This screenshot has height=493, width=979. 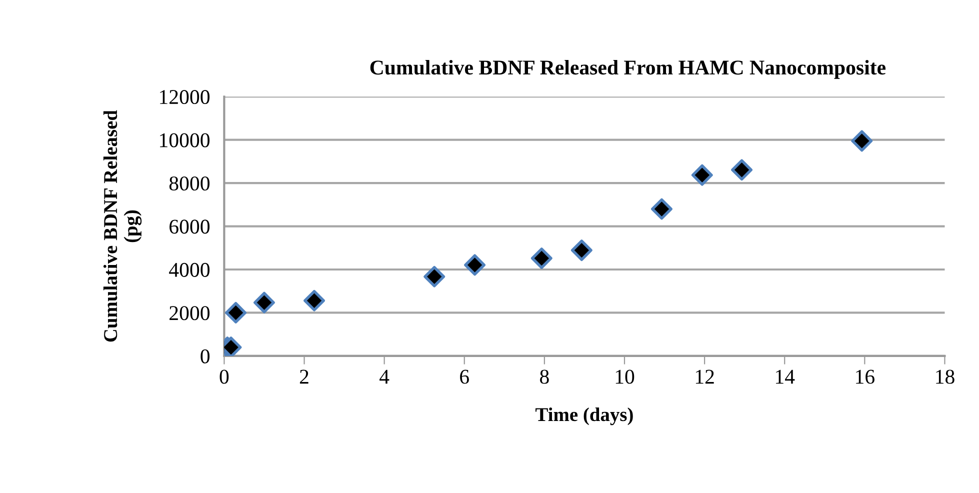 What do you see at coordinates (945, 377) in the screenshot?
I see `x-tick-label: 18` at bounding box center [945, 377].